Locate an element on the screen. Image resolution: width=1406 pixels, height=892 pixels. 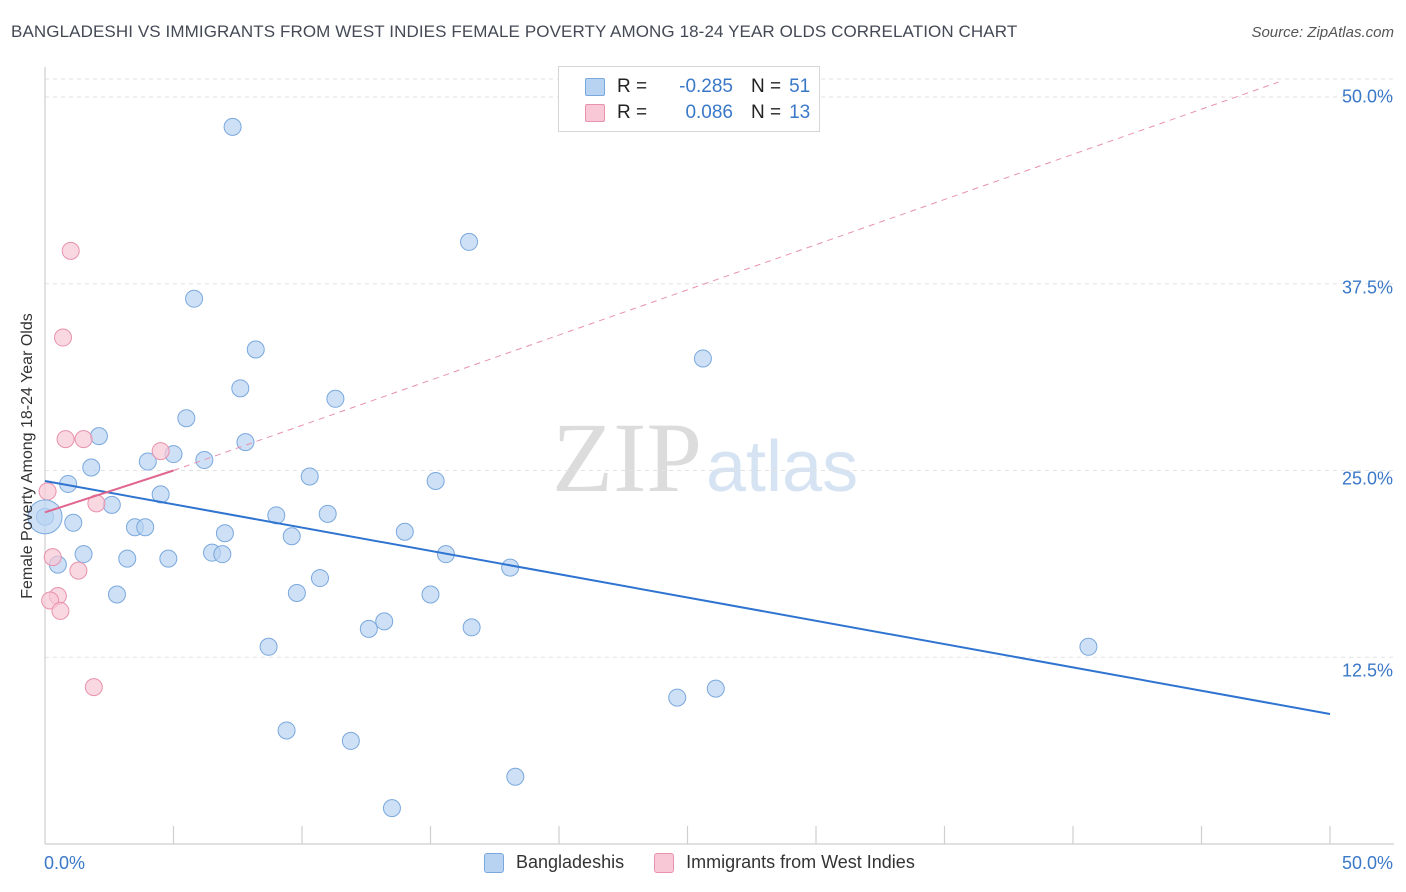
watermark-atlas: atlas is located at coordinates (782, 467).